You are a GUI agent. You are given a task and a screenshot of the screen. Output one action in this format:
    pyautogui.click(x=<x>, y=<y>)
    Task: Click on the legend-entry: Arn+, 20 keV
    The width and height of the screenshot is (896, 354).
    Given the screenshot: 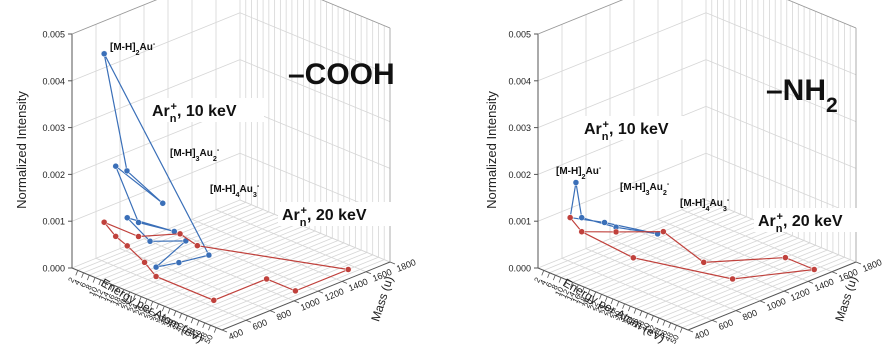 What is the action you would take?
    pyautogui.click(x=324, y=217)
    